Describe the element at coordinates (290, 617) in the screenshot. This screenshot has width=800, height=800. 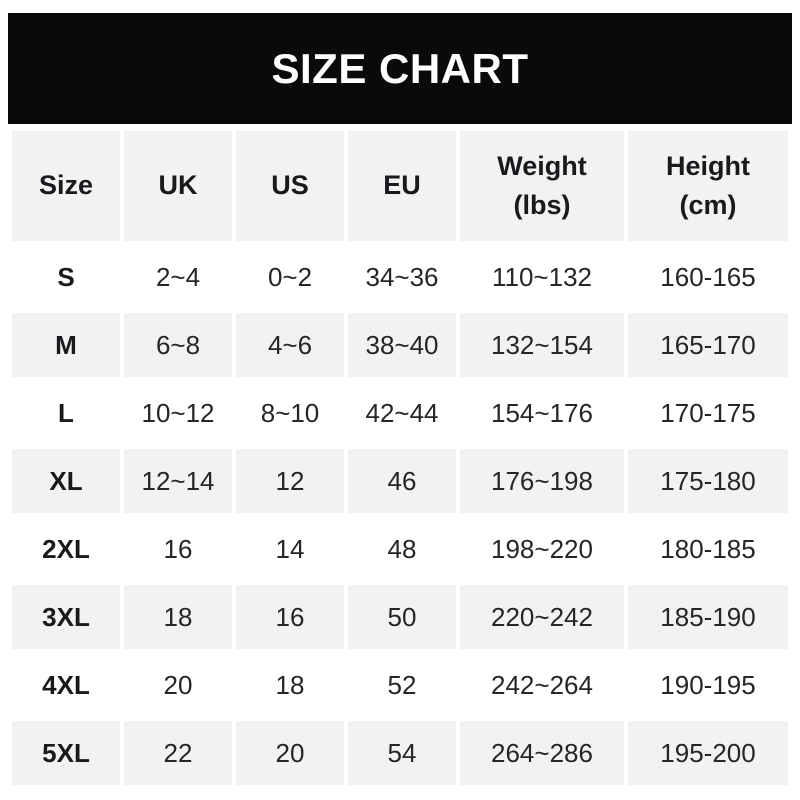
I see `cell-us: 16` at that location.